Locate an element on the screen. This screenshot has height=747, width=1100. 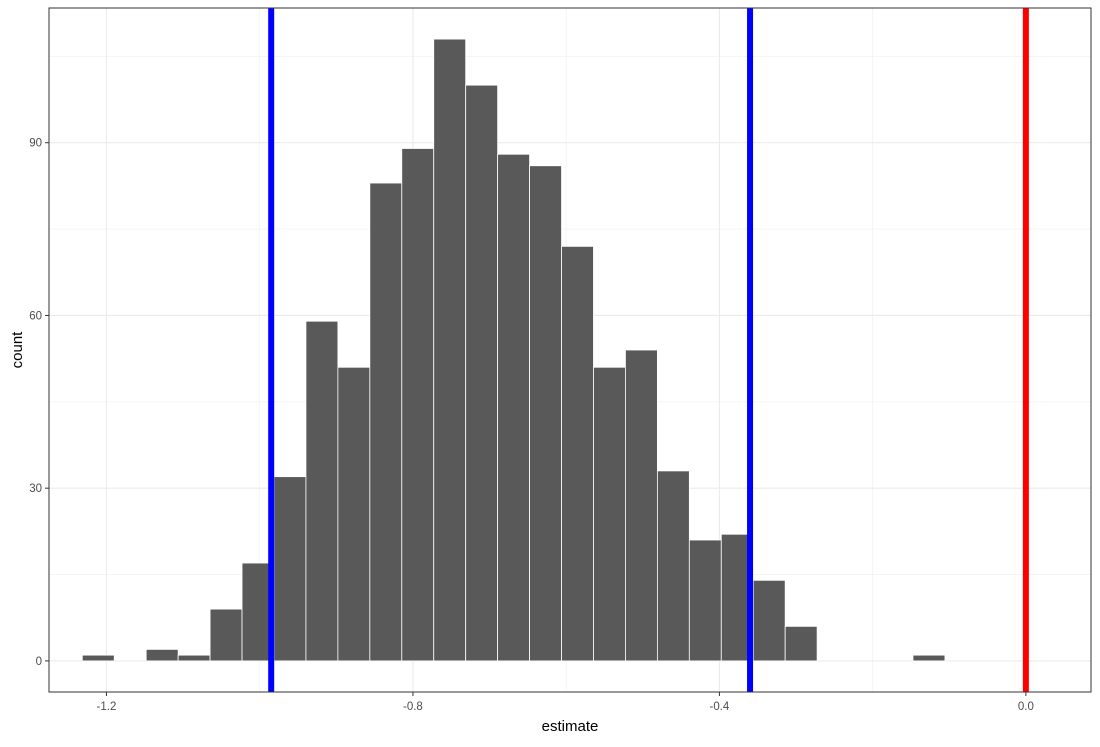
y-tick-label: 0 is located at coordinates (39, 662).